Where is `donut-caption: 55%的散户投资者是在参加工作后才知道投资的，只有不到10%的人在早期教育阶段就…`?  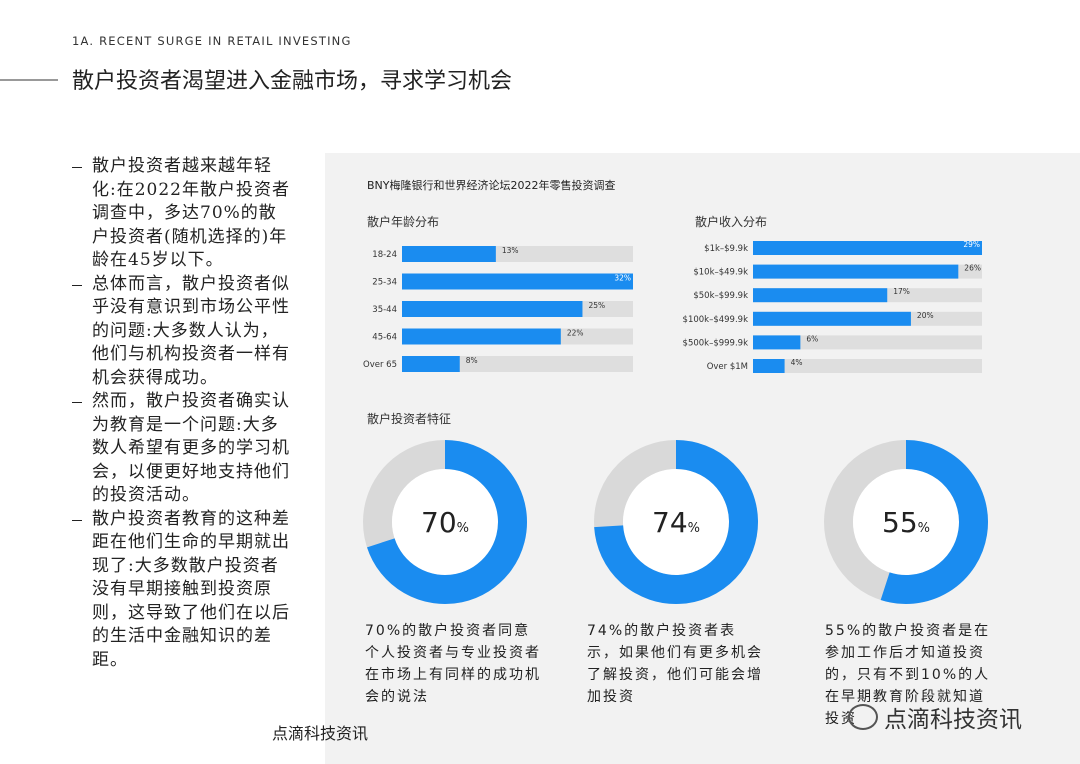
donut-caption: 55%的散户投资者是在参加工作后才知道投资的，只有不到10%的人在早期教育阶段就… is located at coordinates (908, 675).